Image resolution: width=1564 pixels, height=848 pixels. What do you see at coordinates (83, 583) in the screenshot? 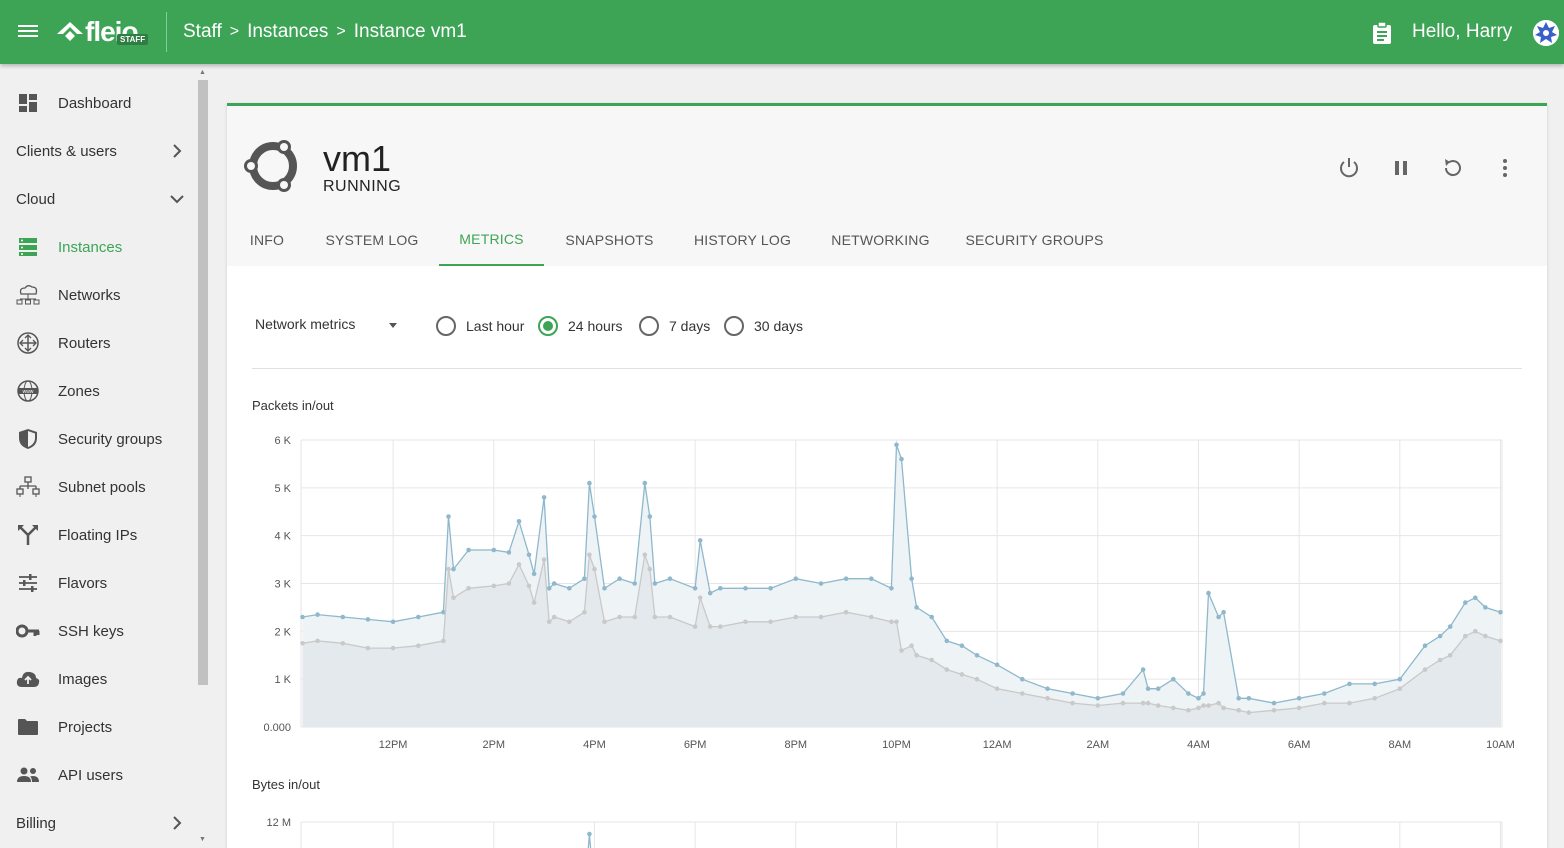
I see `sidebar-item-label: Flavors` at bounding box center [83, 583].